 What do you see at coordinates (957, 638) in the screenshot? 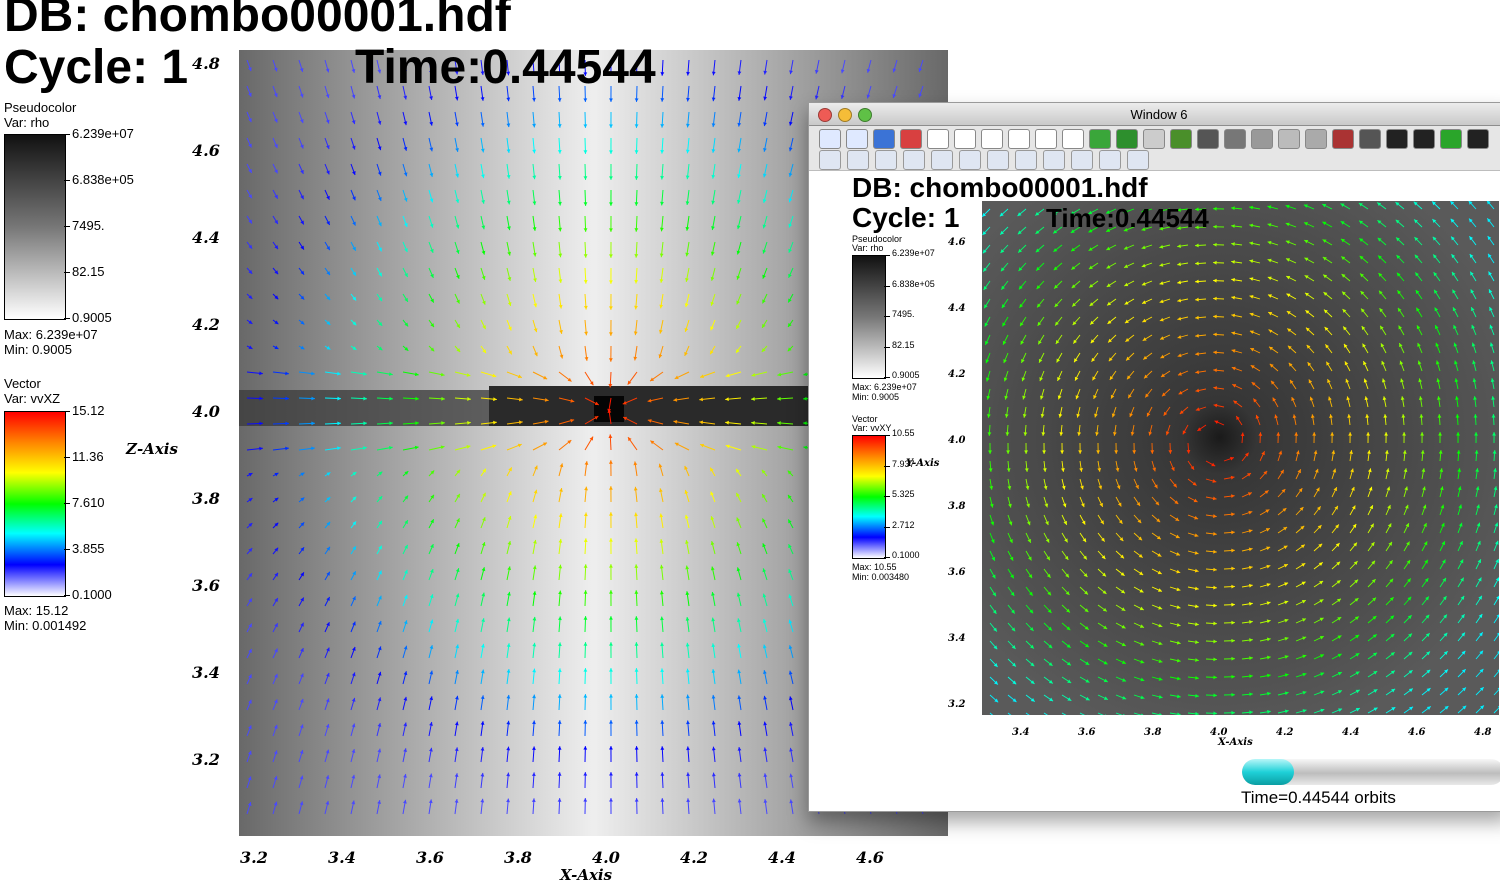
I see `w6-y-tick-label: 3.4` at bounding box center [957, 638].